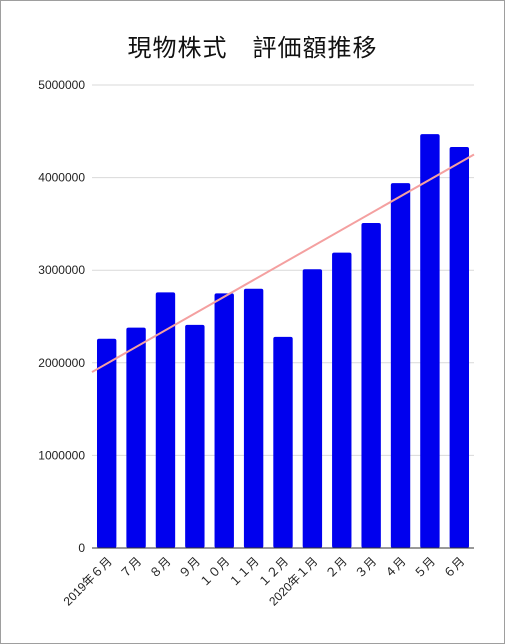 This screenshot has width=505, height=644. What do you see at coordinates (81, 548) in the screenshot?
I see `y-tick-label: 0` at bounding box center [81, 548].